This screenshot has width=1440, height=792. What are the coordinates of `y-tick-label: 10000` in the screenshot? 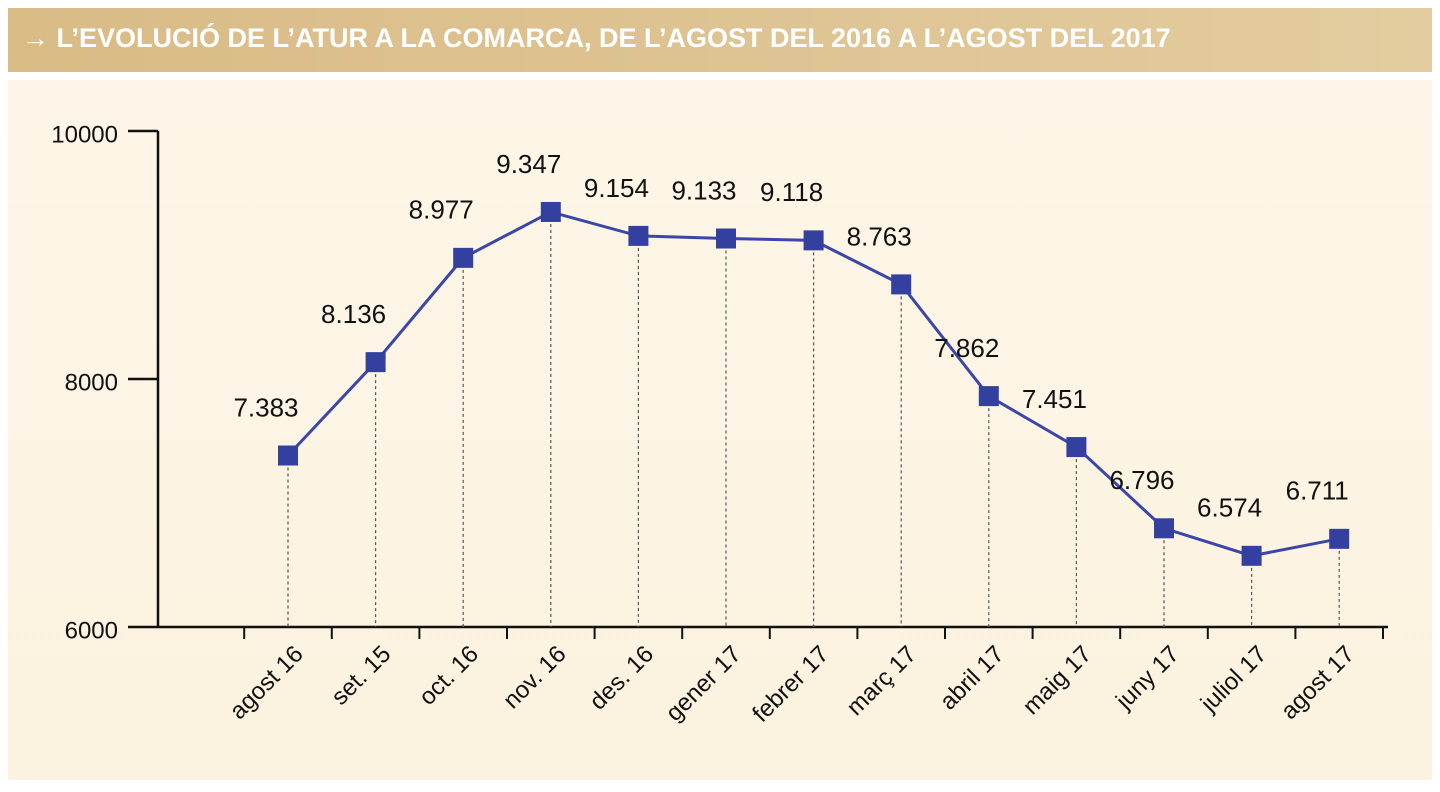 It's located at (84, 134).